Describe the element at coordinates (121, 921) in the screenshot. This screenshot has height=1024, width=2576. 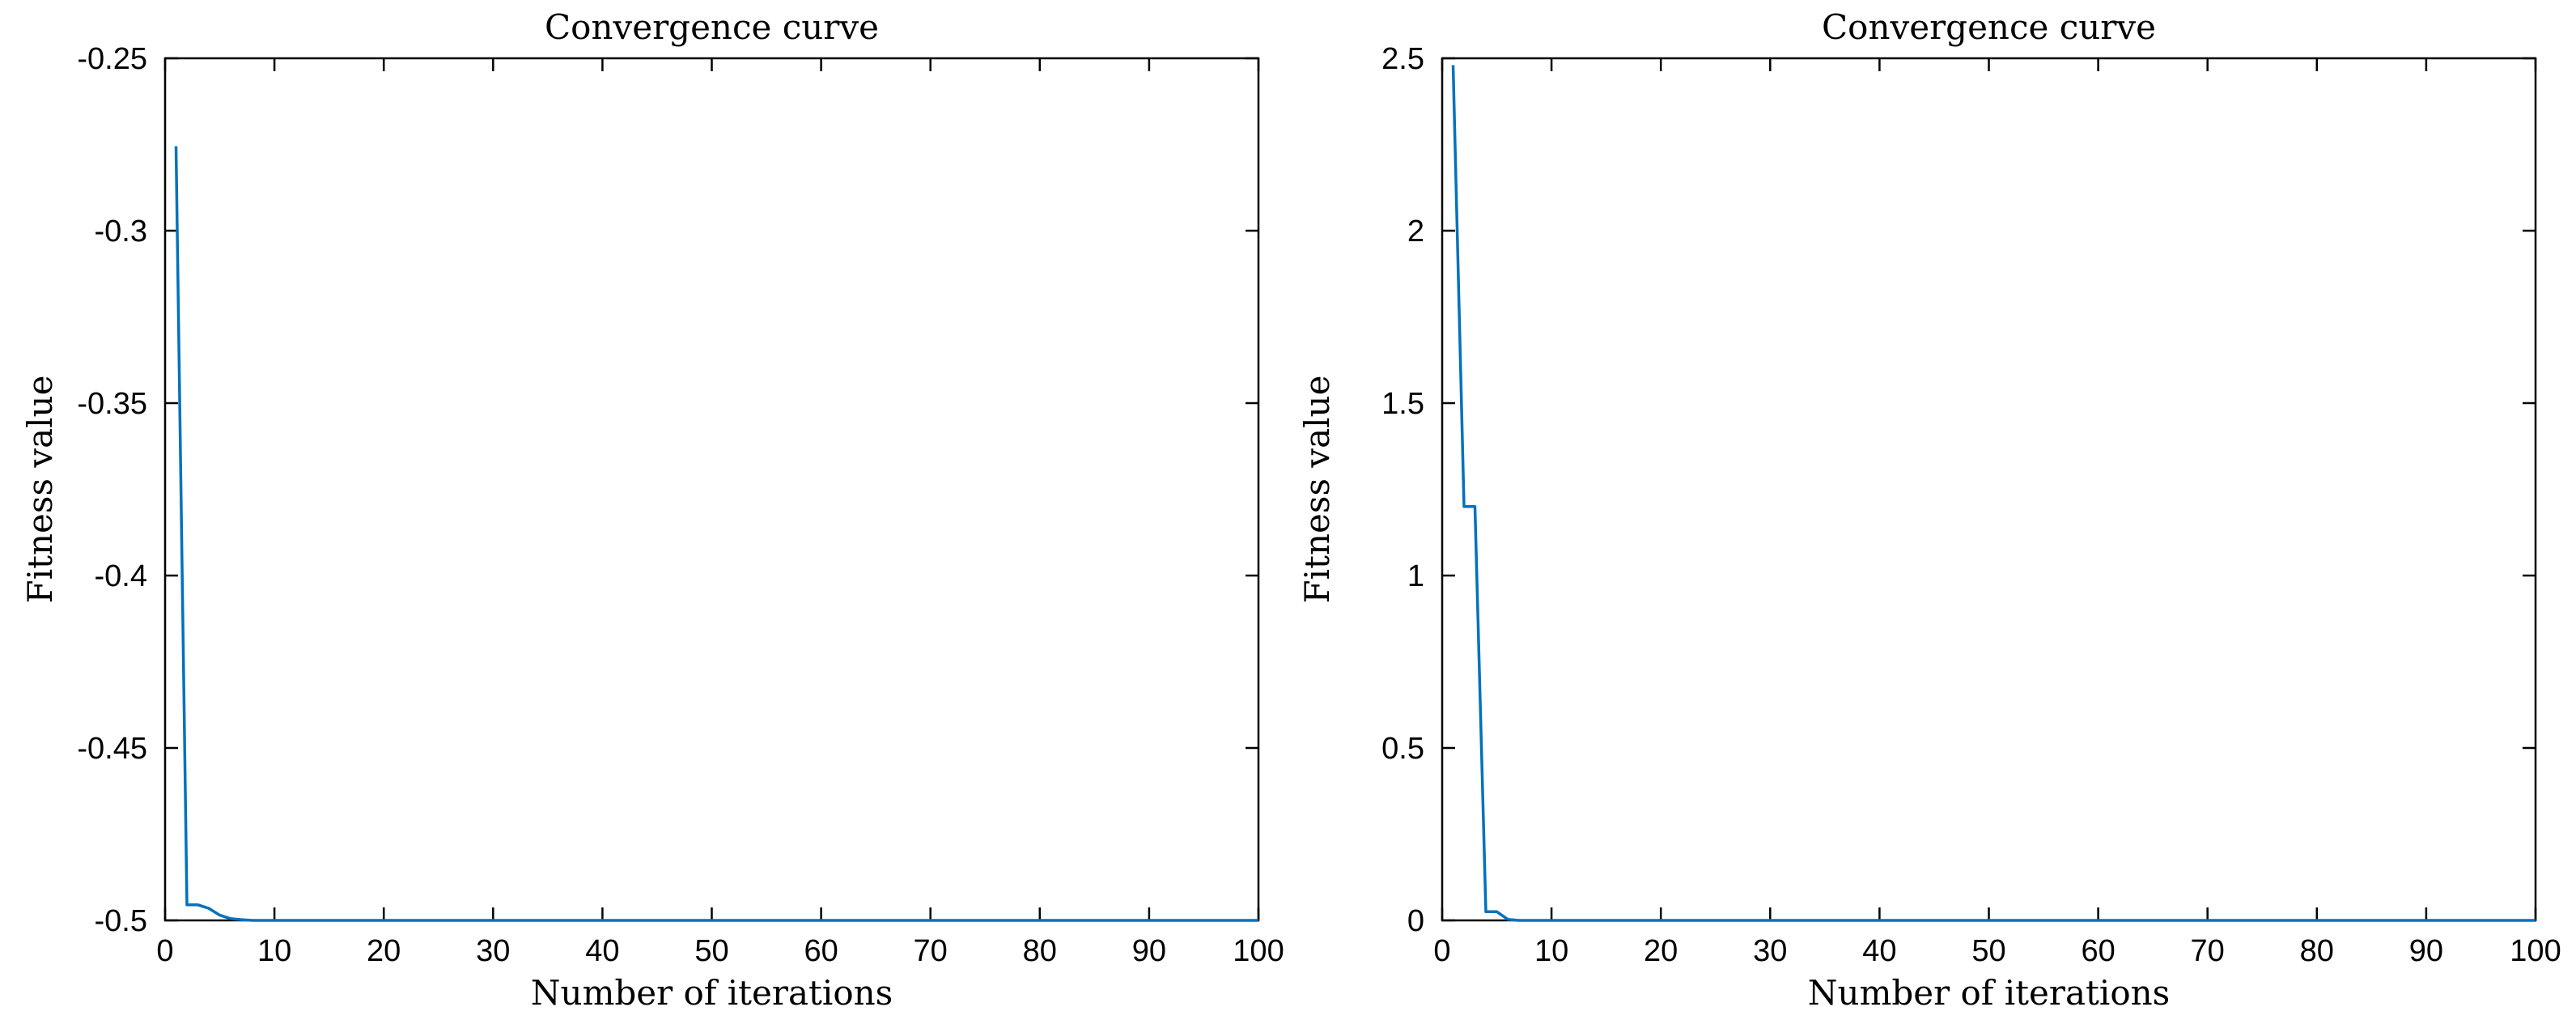
I see `y-tick-label: -0.5` at that location.